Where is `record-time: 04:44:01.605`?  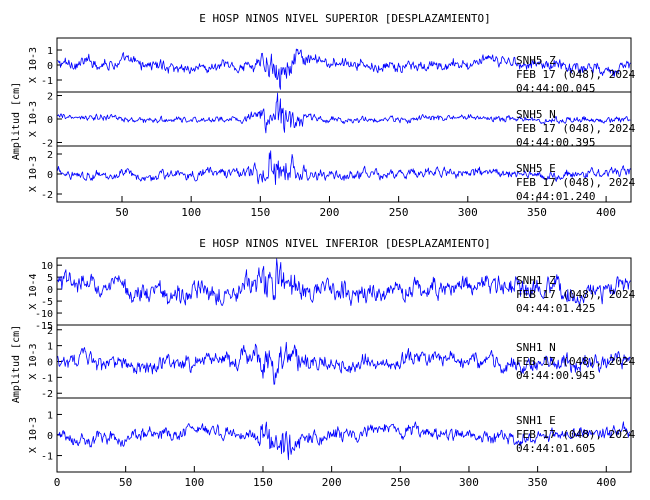
record-time: 04:44:01.605 is located at coordinates (555, 448).